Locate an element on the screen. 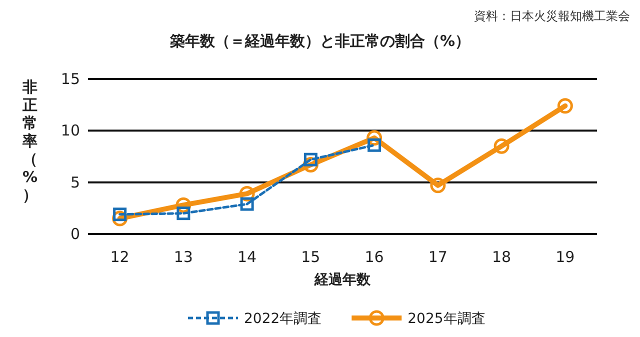 The image size is (640, 337). legend-label: 2022年調査 is located at coordinates (283, 319).